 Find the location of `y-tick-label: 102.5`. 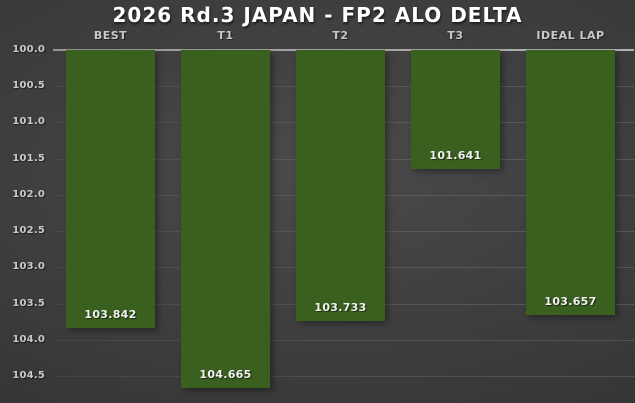

y-tick-label: 102.5 is located at coordinates (28, 231).